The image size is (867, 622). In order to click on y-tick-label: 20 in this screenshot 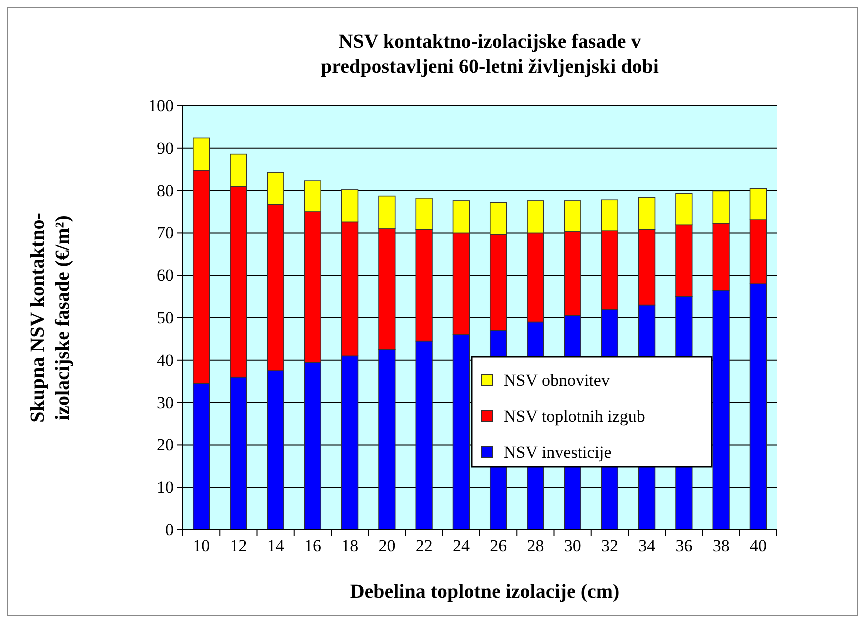, I will do `click(165, 445)`.